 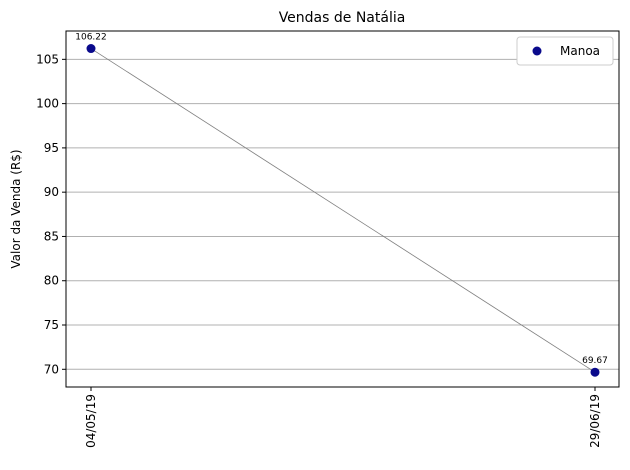 I want to click on data-label: 69.67, so click(x=595, y=361).